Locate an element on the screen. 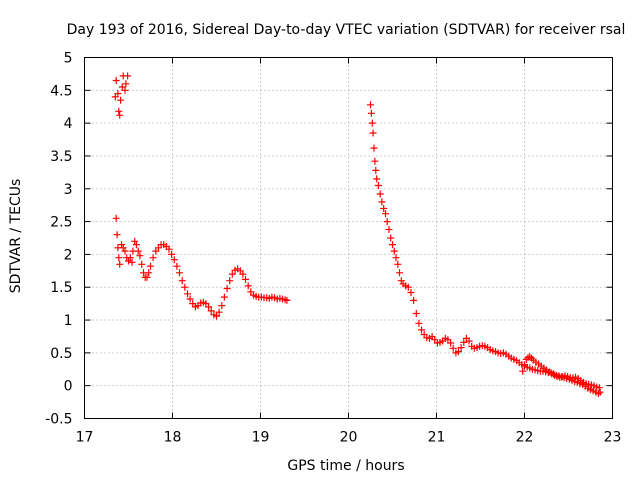 The width and height of the screenshot is (640, 480). x-tick-label: 20 is located at coordinates (349, 438).